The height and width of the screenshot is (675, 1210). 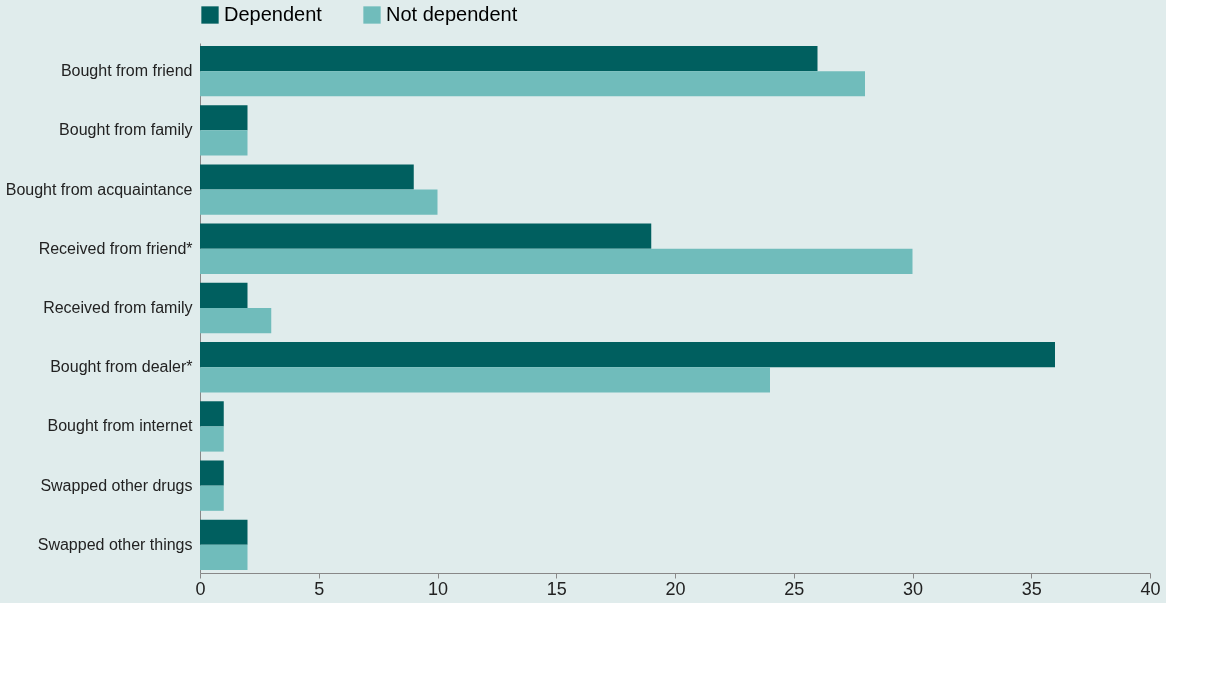 I want to click on x-tick-label: 35, so click(x=1031, y=588).